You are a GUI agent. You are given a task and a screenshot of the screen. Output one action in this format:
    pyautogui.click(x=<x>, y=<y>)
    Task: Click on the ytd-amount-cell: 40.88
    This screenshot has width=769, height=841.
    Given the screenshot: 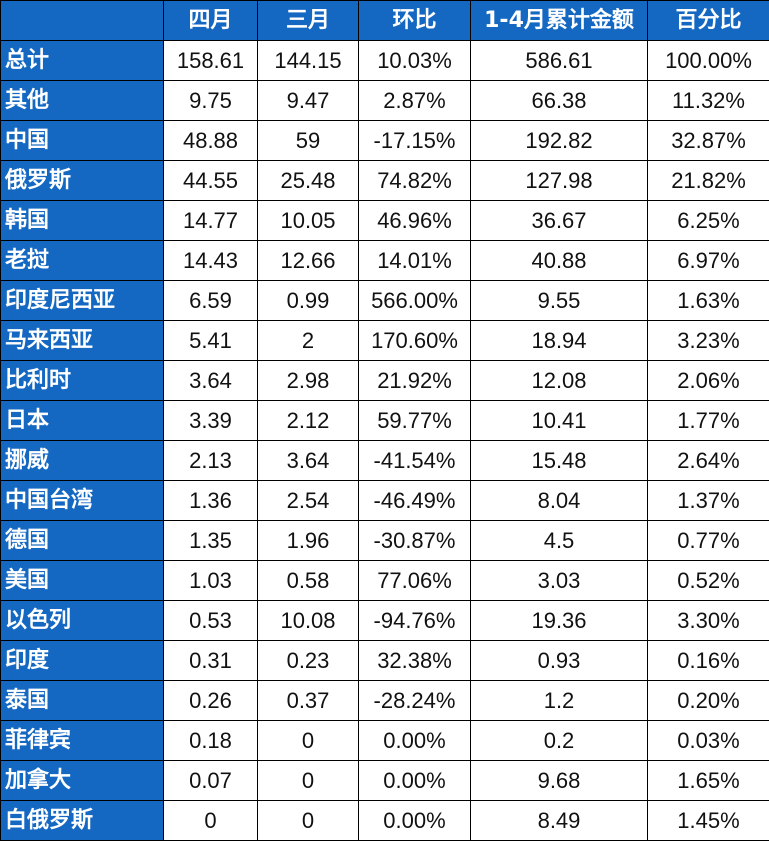 What is the action you would take?
    pyautogui.click(x=559, y=260)
    